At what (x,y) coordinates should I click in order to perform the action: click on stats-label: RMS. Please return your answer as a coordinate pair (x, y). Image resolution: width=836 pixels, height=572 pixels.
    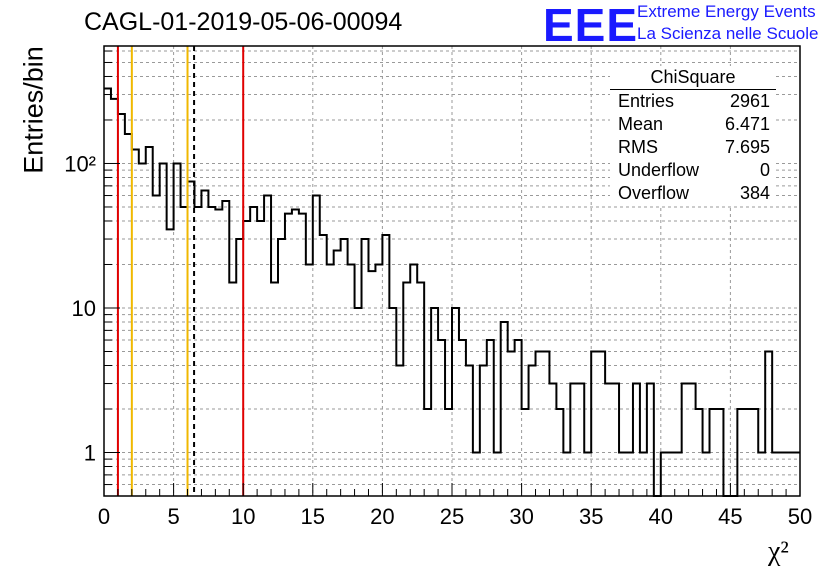
    Looking at the image, I should click on (638, 147).